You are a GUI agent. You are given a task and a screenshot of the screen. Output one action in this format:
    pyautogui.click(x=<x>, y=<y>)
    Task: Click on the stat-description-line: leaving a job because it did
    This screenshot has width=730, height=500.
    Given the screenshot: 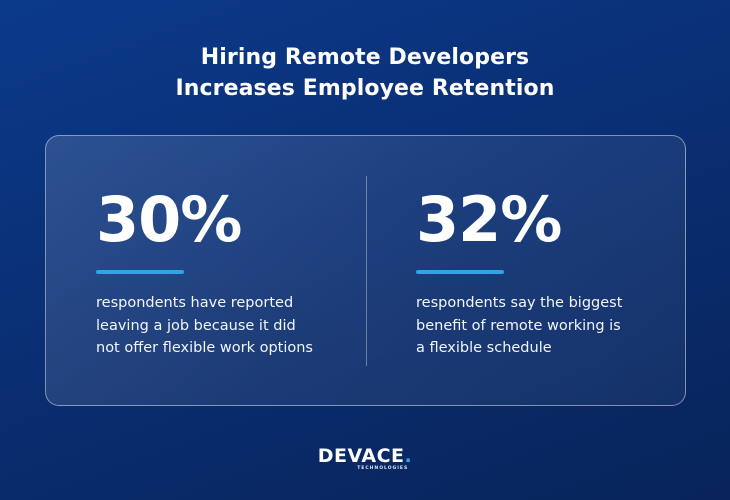 What is the action you would take?
    pyautogui.click(x=196, y=325)
    